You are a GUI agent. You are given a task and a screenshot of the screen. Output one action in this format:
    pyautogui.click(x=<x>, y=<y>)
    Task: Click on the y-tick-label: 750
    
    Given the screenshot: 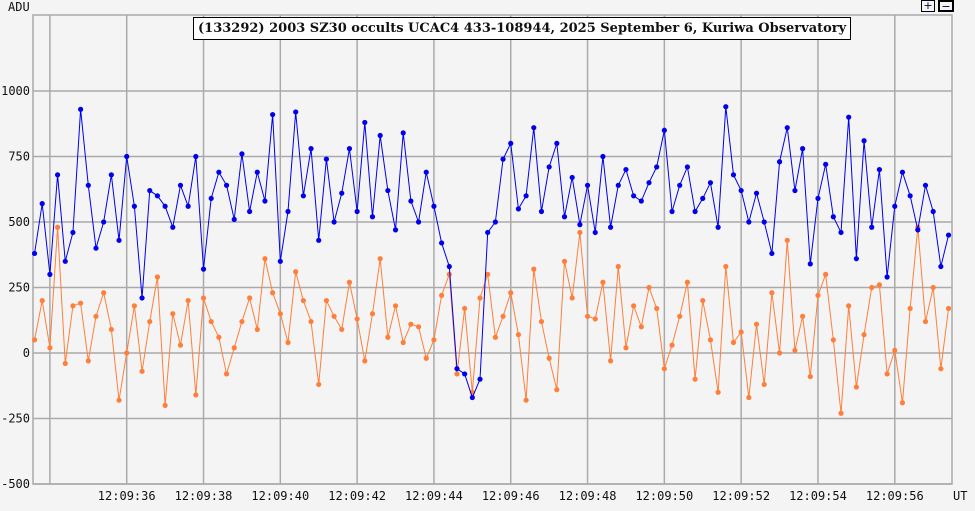 What is the action you would take?
    pyautogui.click(x=19, y=156)
    